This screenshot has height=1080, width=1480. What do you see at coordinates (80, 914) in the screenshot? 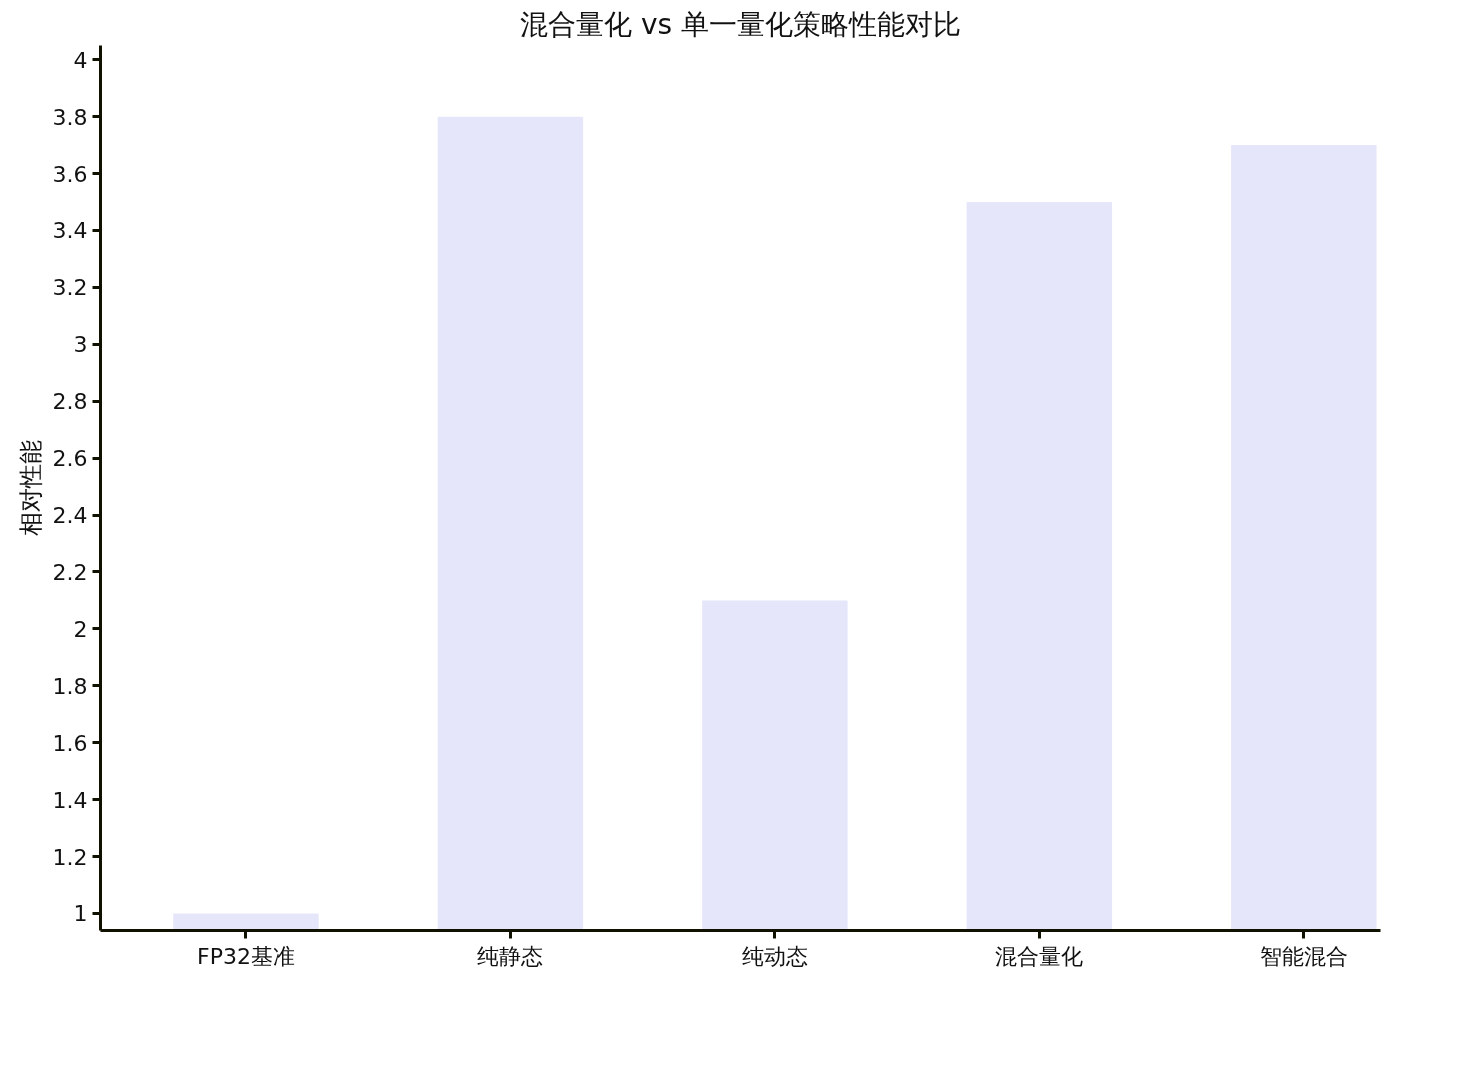
I see `y-tick-label: 1` at bounding box center [80, 914].